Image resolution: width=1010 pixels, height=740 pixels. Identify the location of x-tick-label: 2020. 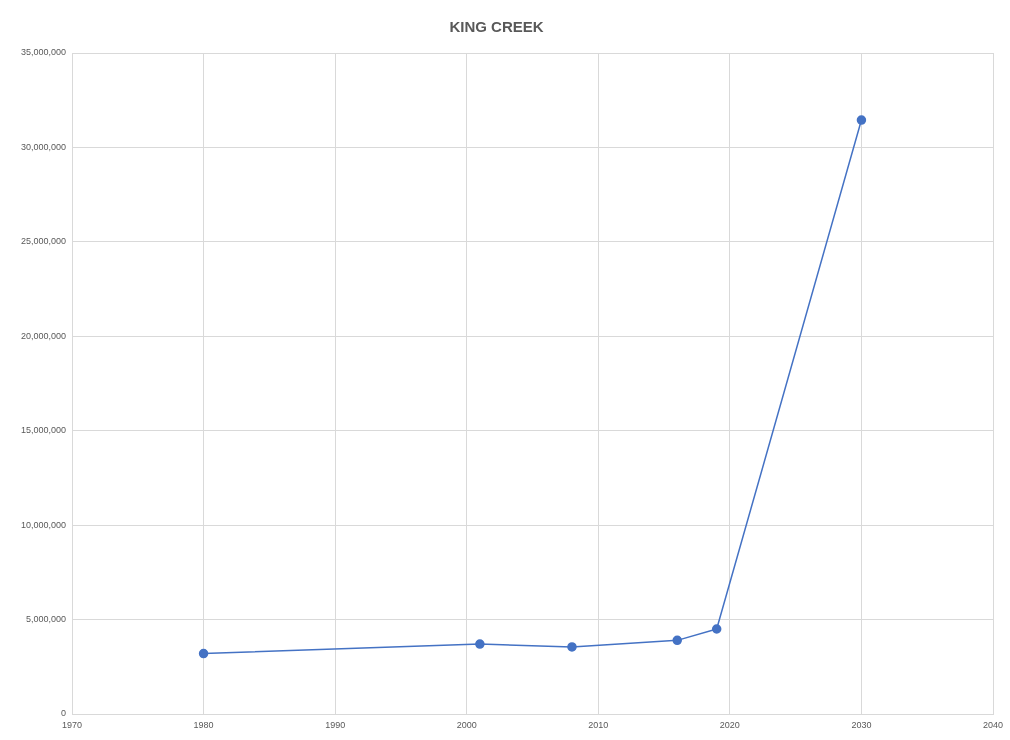
(729, 724).